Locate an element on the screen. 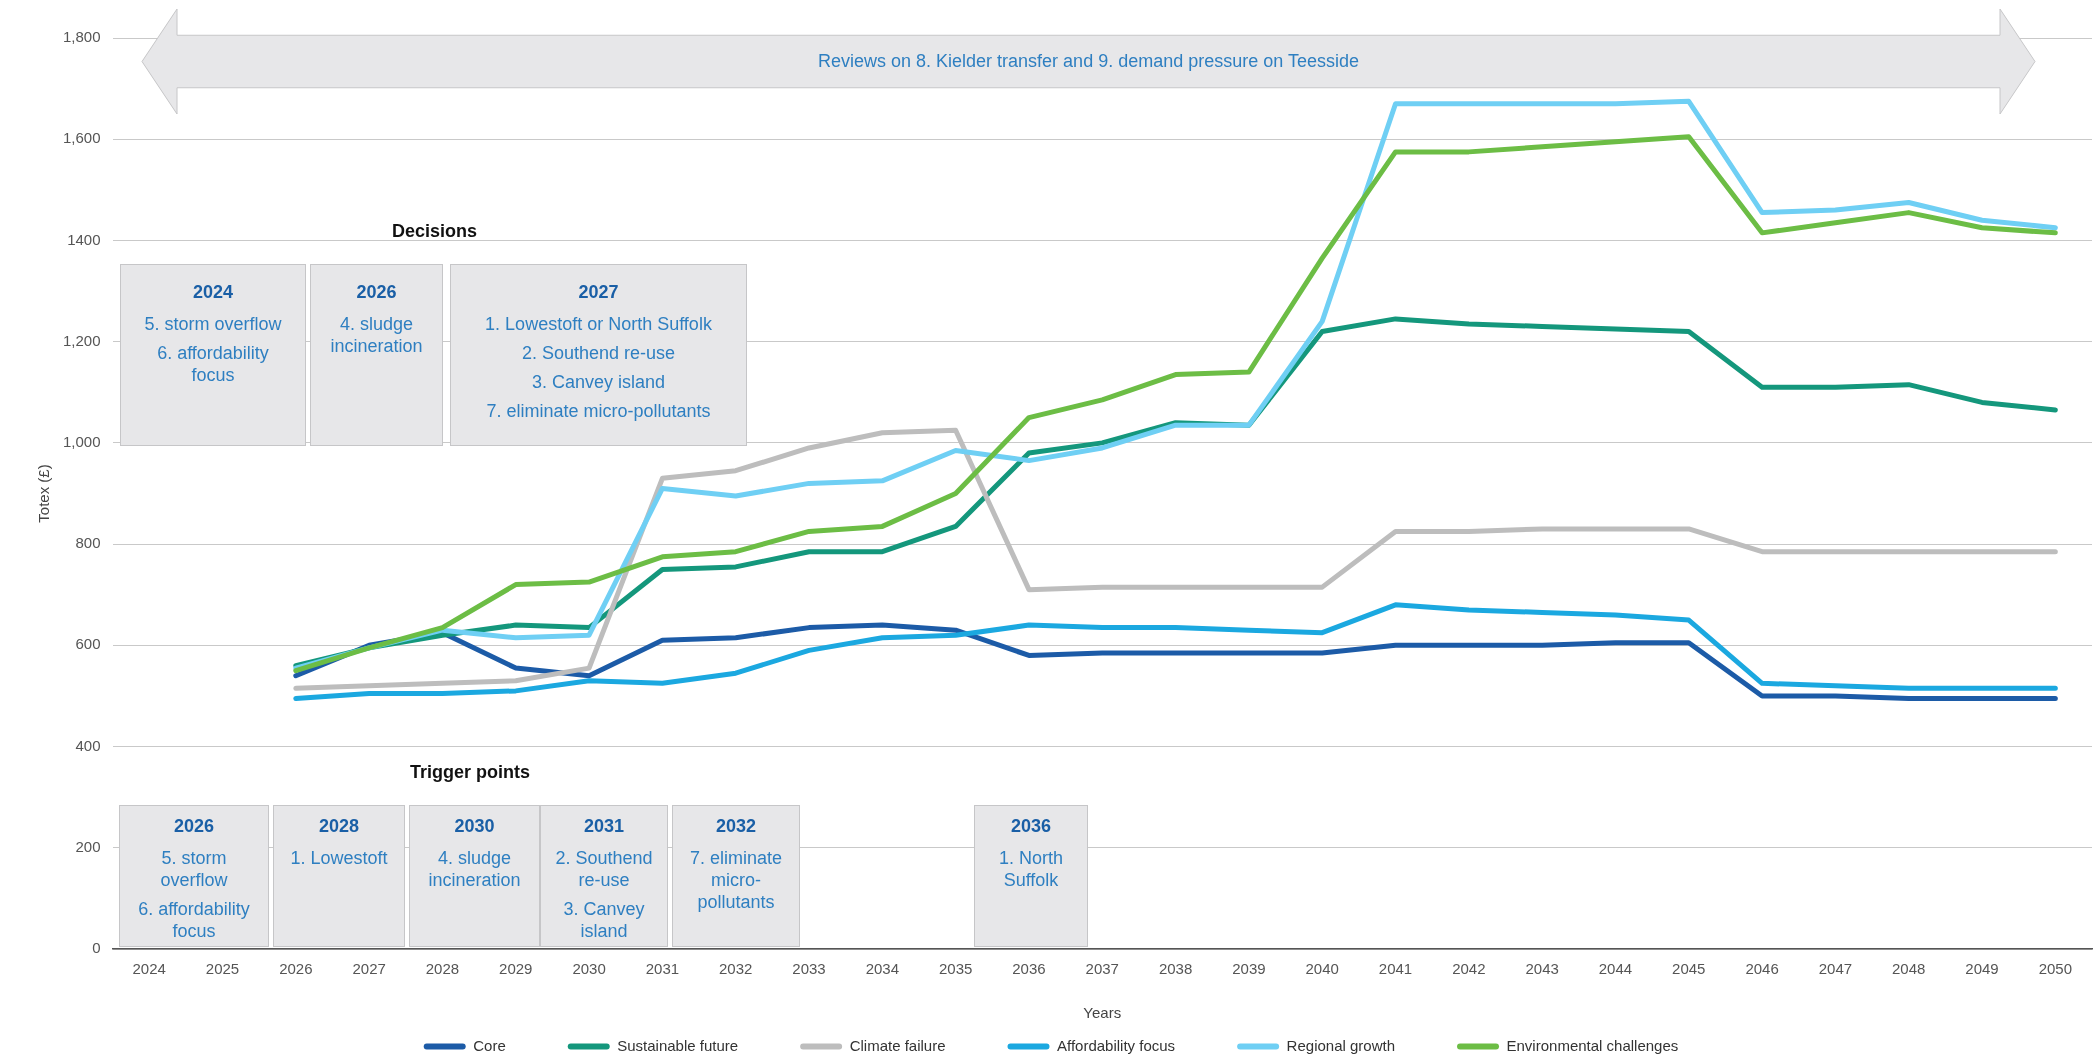 The height and width of the screenshot is (1064, 2094). y-tick-label: 400 is located at coordinates (88, 745).